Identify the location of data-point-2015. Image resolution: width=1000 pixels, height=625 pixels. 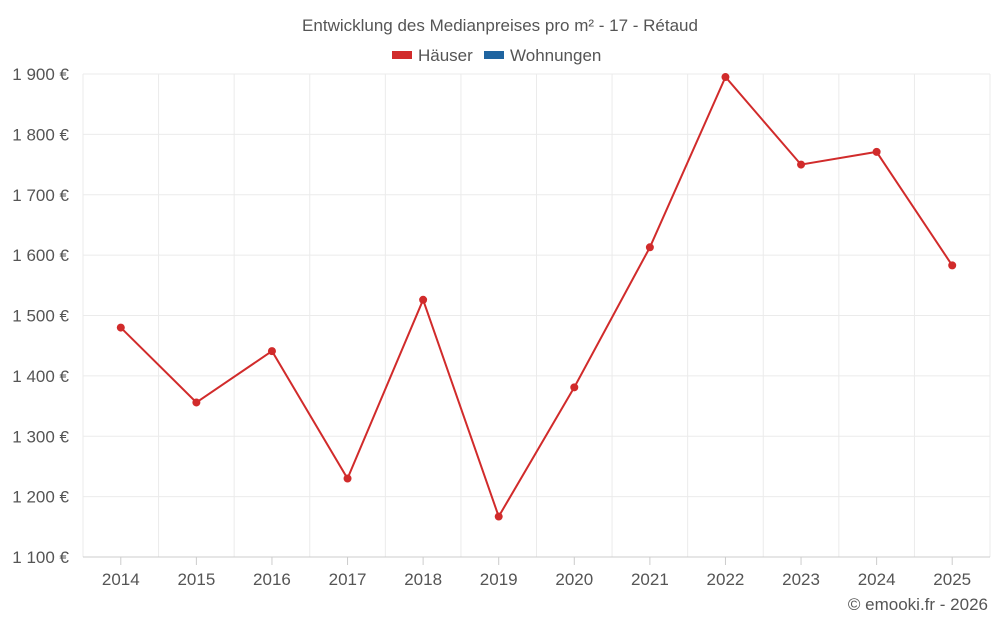
(196, 402).